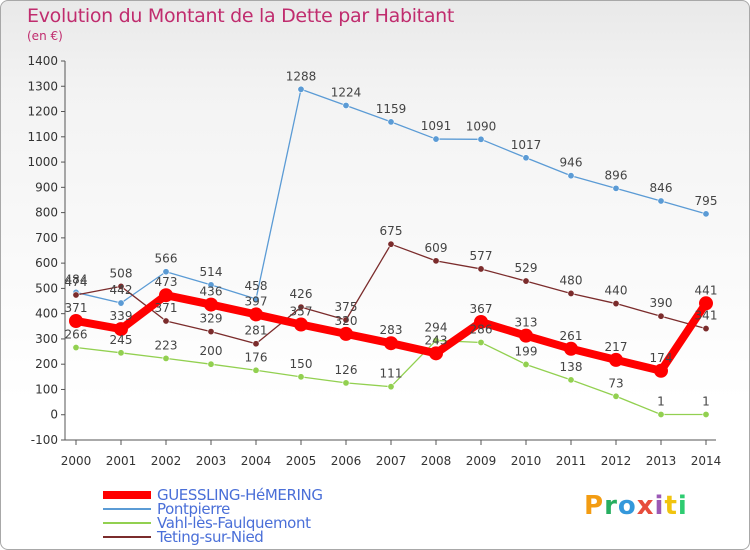 This screenshot has height=550, width=750. I want to click on data-label: 397, so click(256, 301).